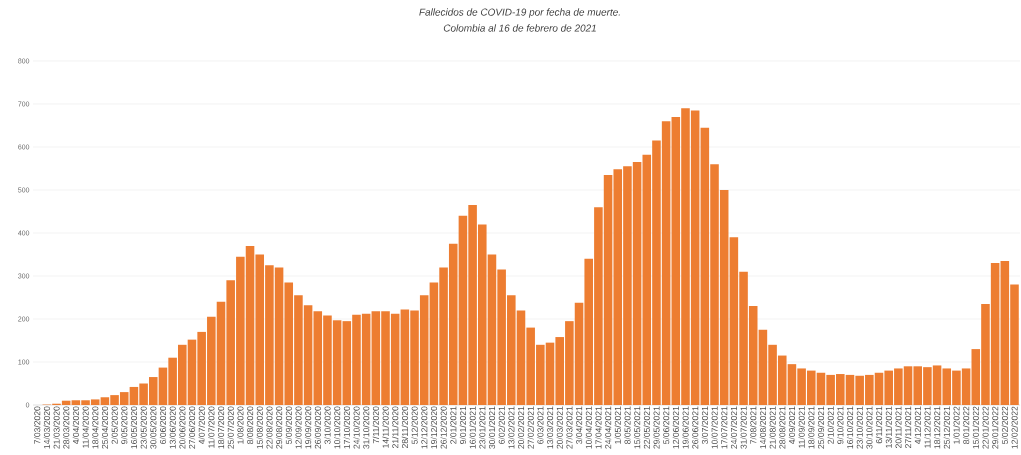  Describe the element at coordinates (588, 427) in the screenshot. I see `x-tick-label: 10/04/2021` at that location.